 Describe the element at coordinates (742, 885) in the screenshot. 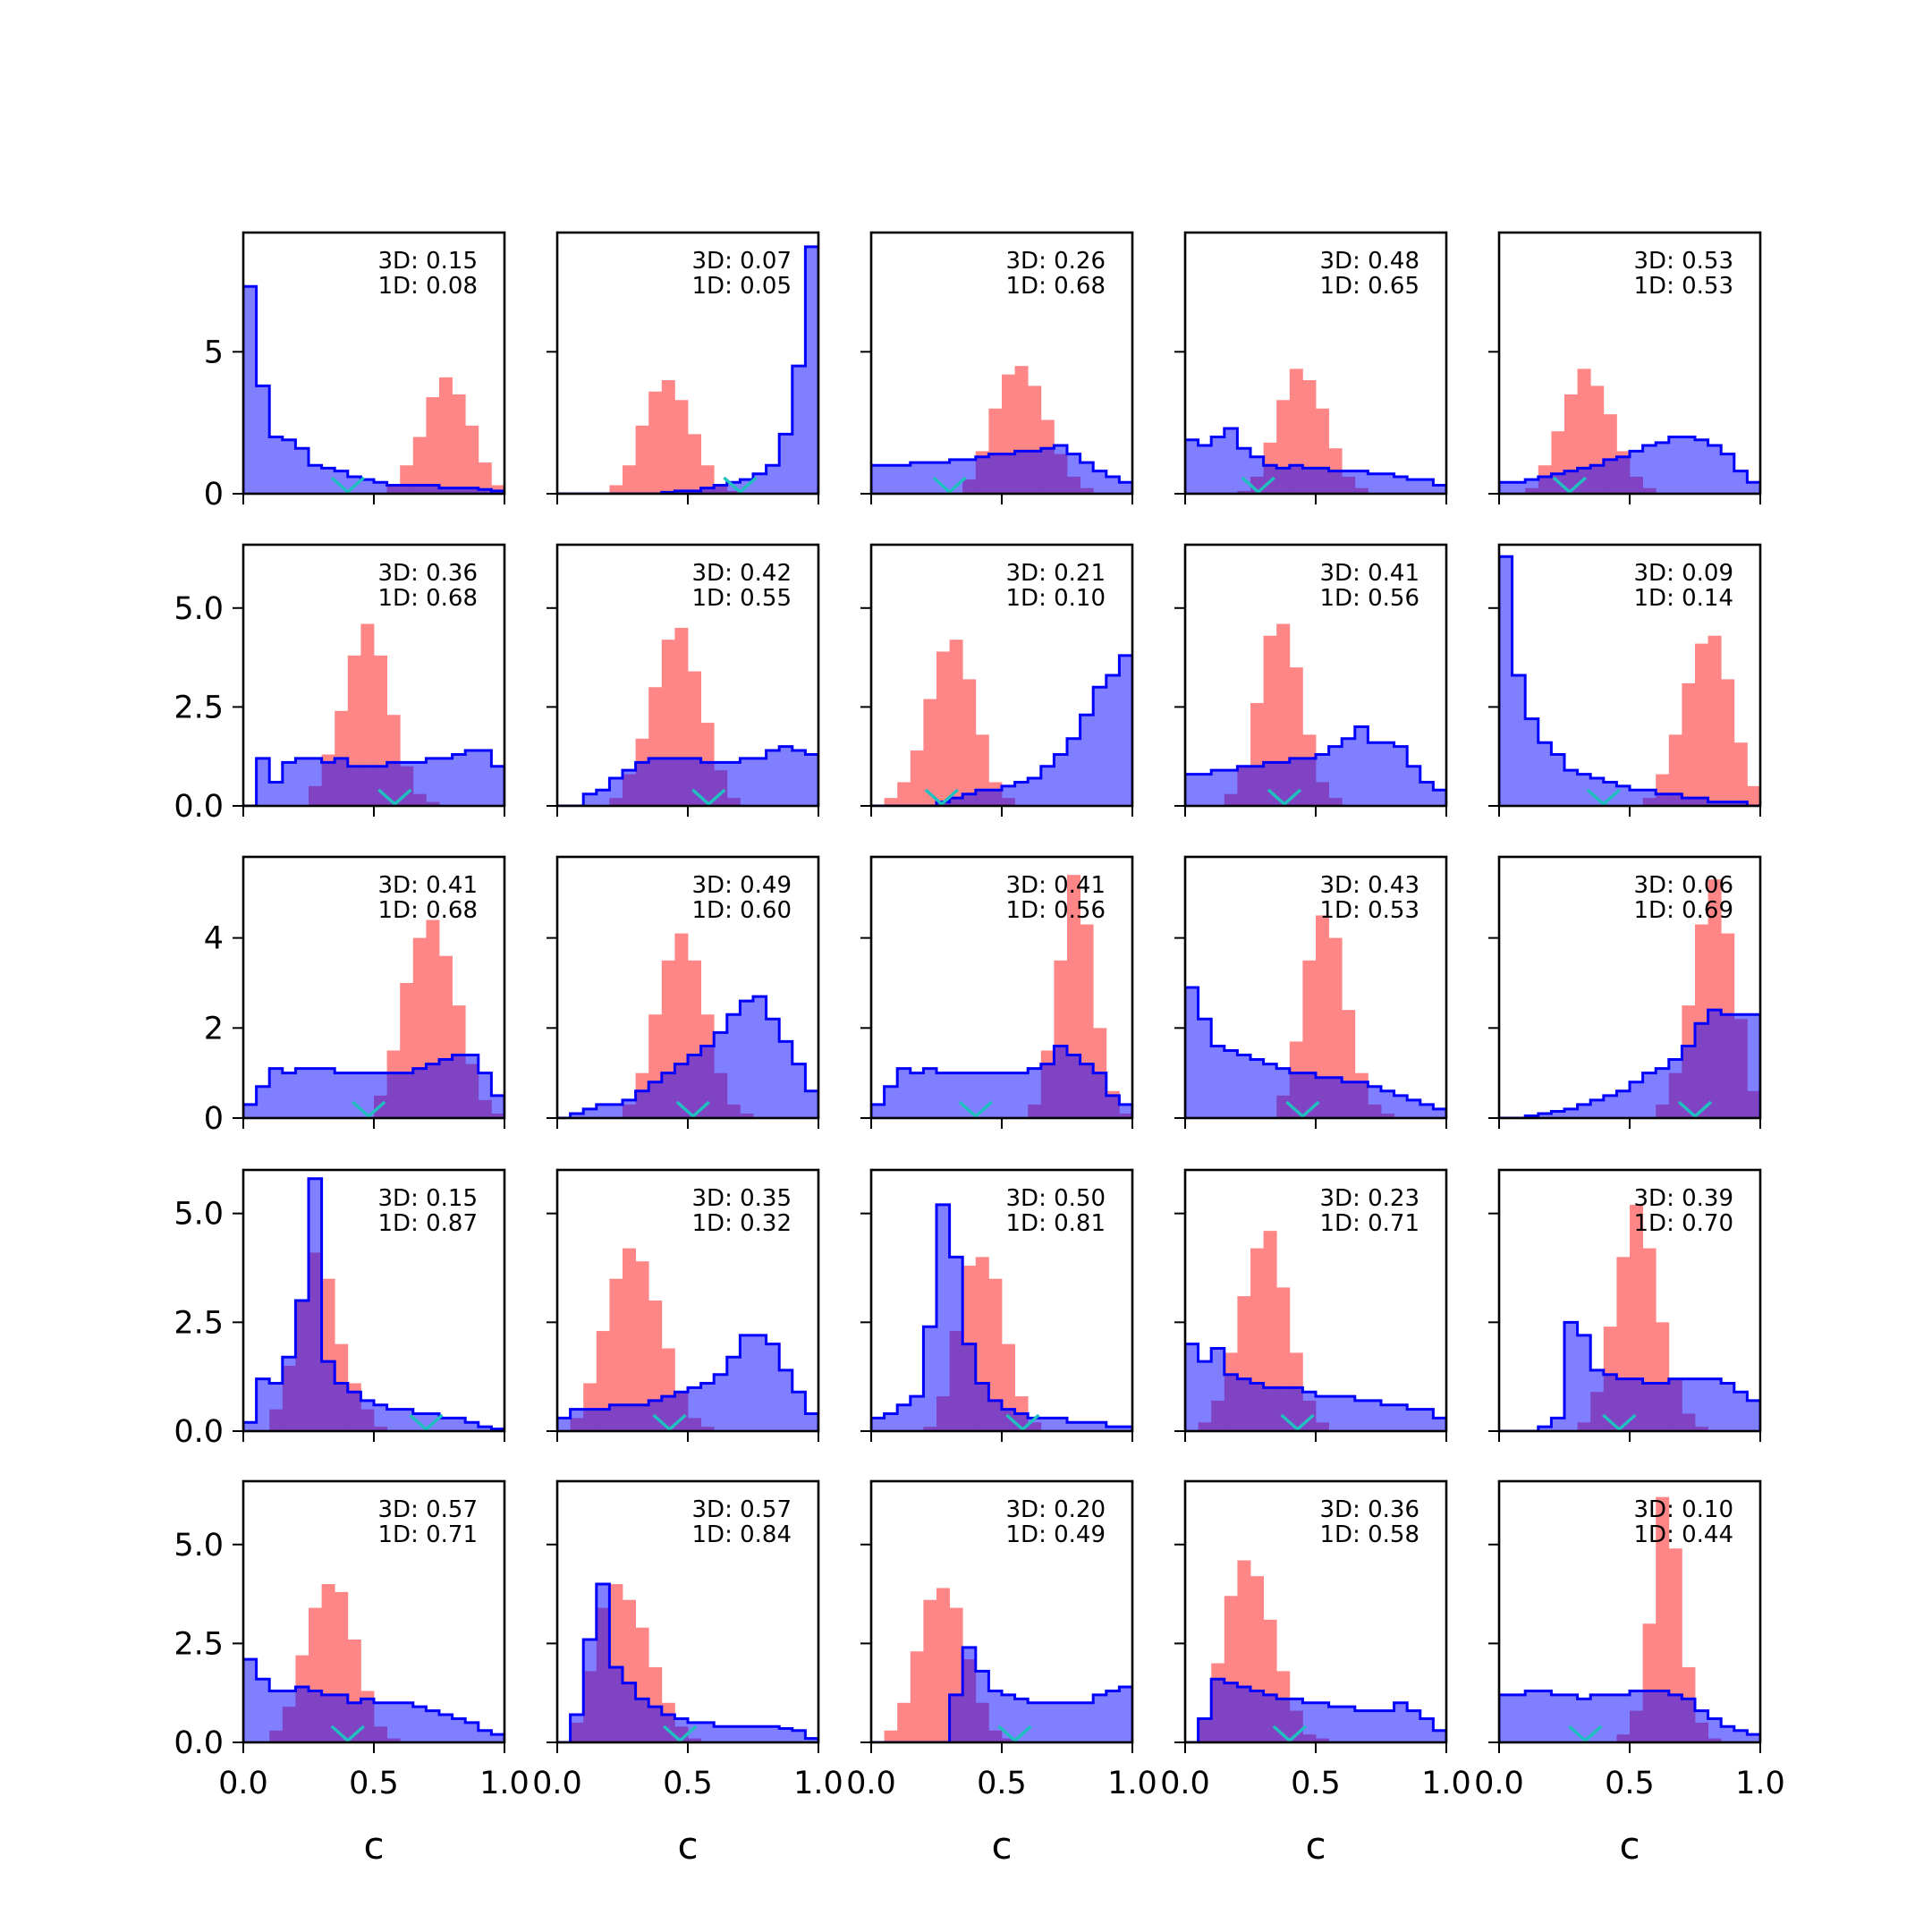

I see `stat-label-3d: 3D: 0.49` at that location.